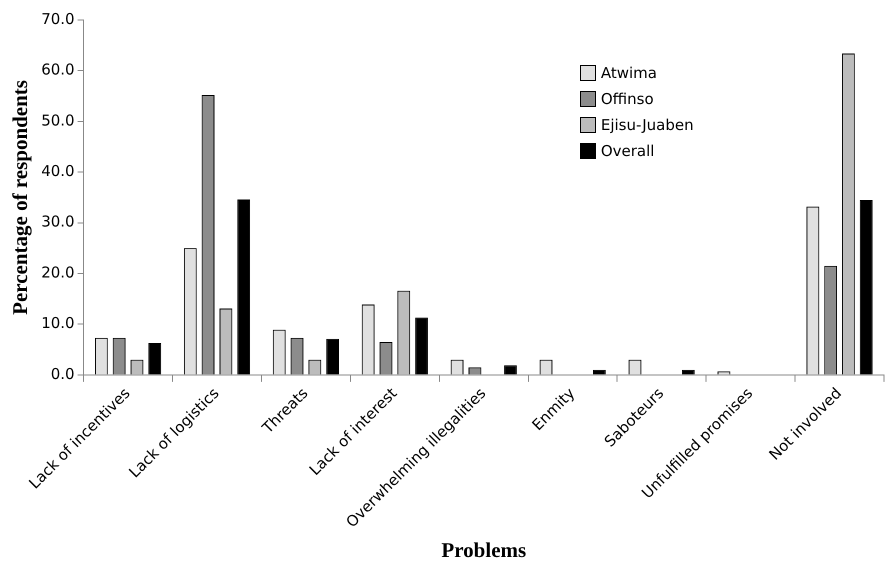  What do you see at coordinates (58, 171) in the screenshot?
I see `y-tick-label: 40.0` at bounding box center [58, 171].